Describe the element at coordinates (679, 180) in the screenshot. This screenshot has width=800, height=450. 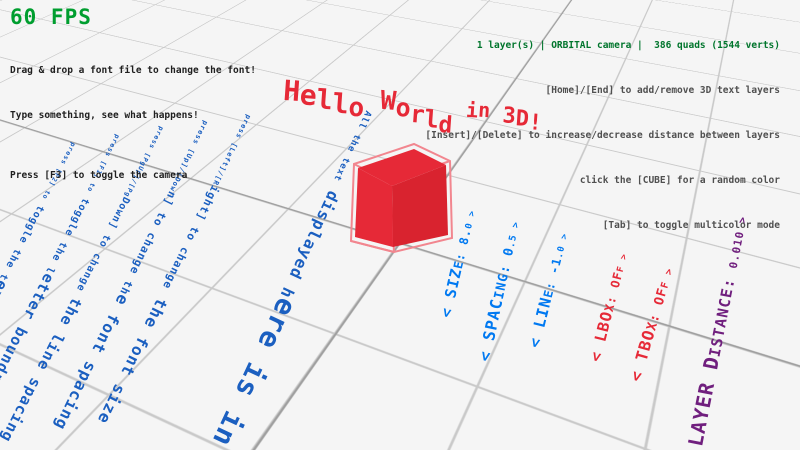
I see `help-line: click the [CUBE] for a random color` at that location.